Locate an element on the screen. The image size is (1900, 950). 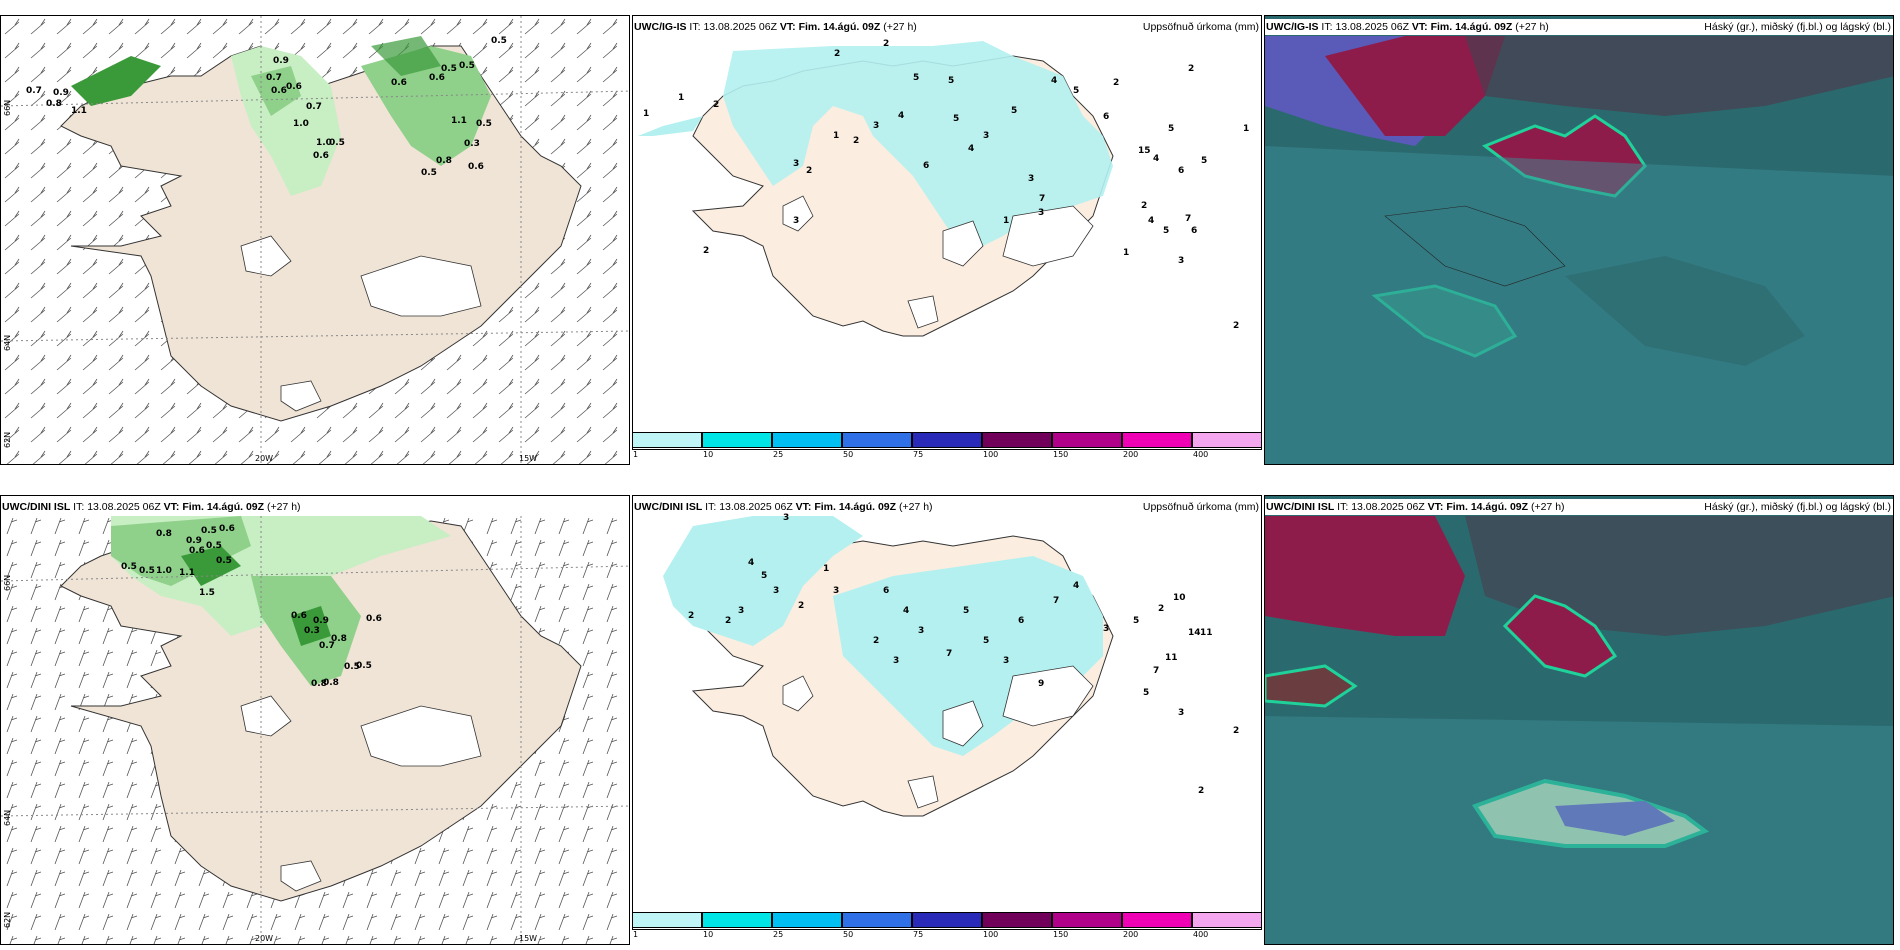
precip-legend: 1 10 25 50 75 100 150 200 400 is located at coordinates (947, 446).